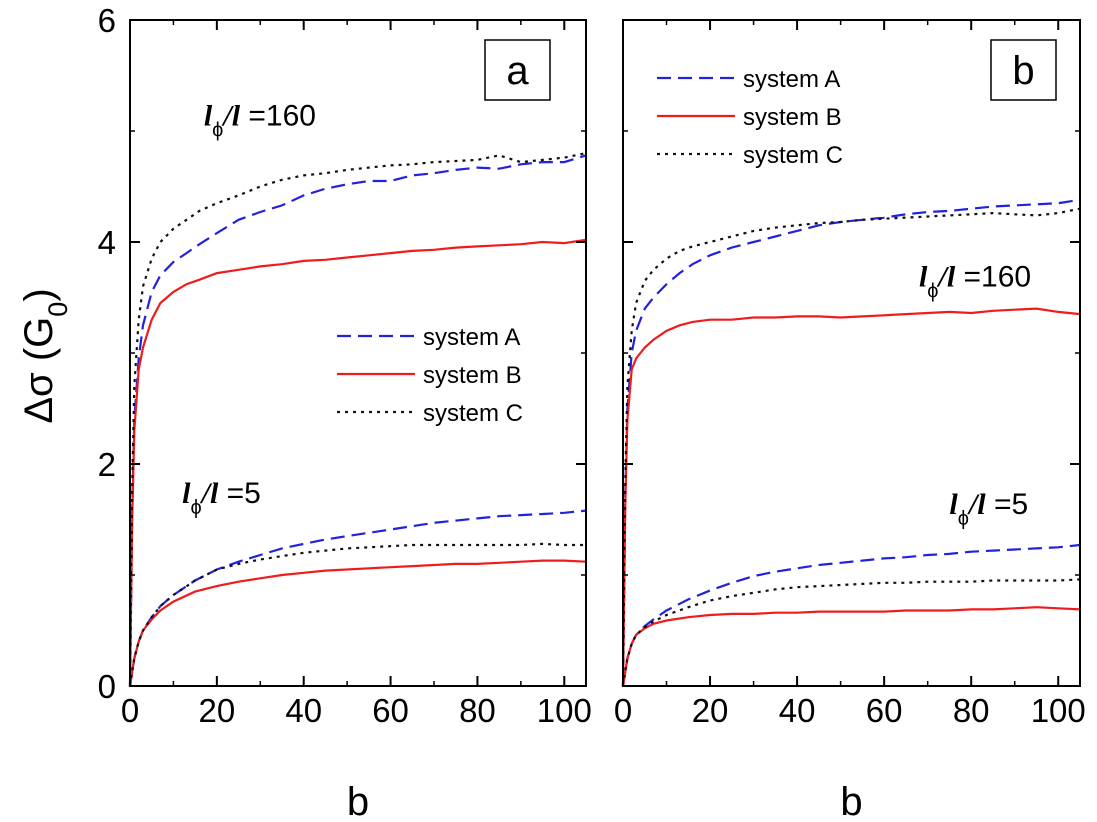 This screenshot has width=1097, height=822. Describe the element at coordinates (107, 464) in the screenshot. I see `y-tick-label: 2` at that location.